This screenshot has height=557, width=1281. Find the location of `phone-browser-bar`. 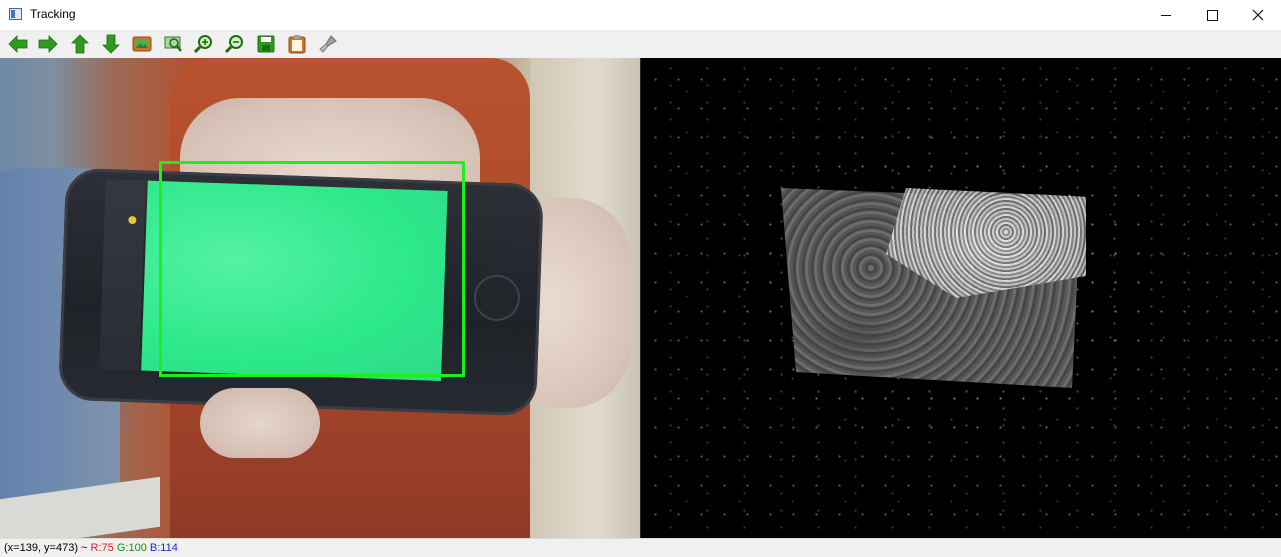

phone-browser-bar is located at coordinates (122, 275).